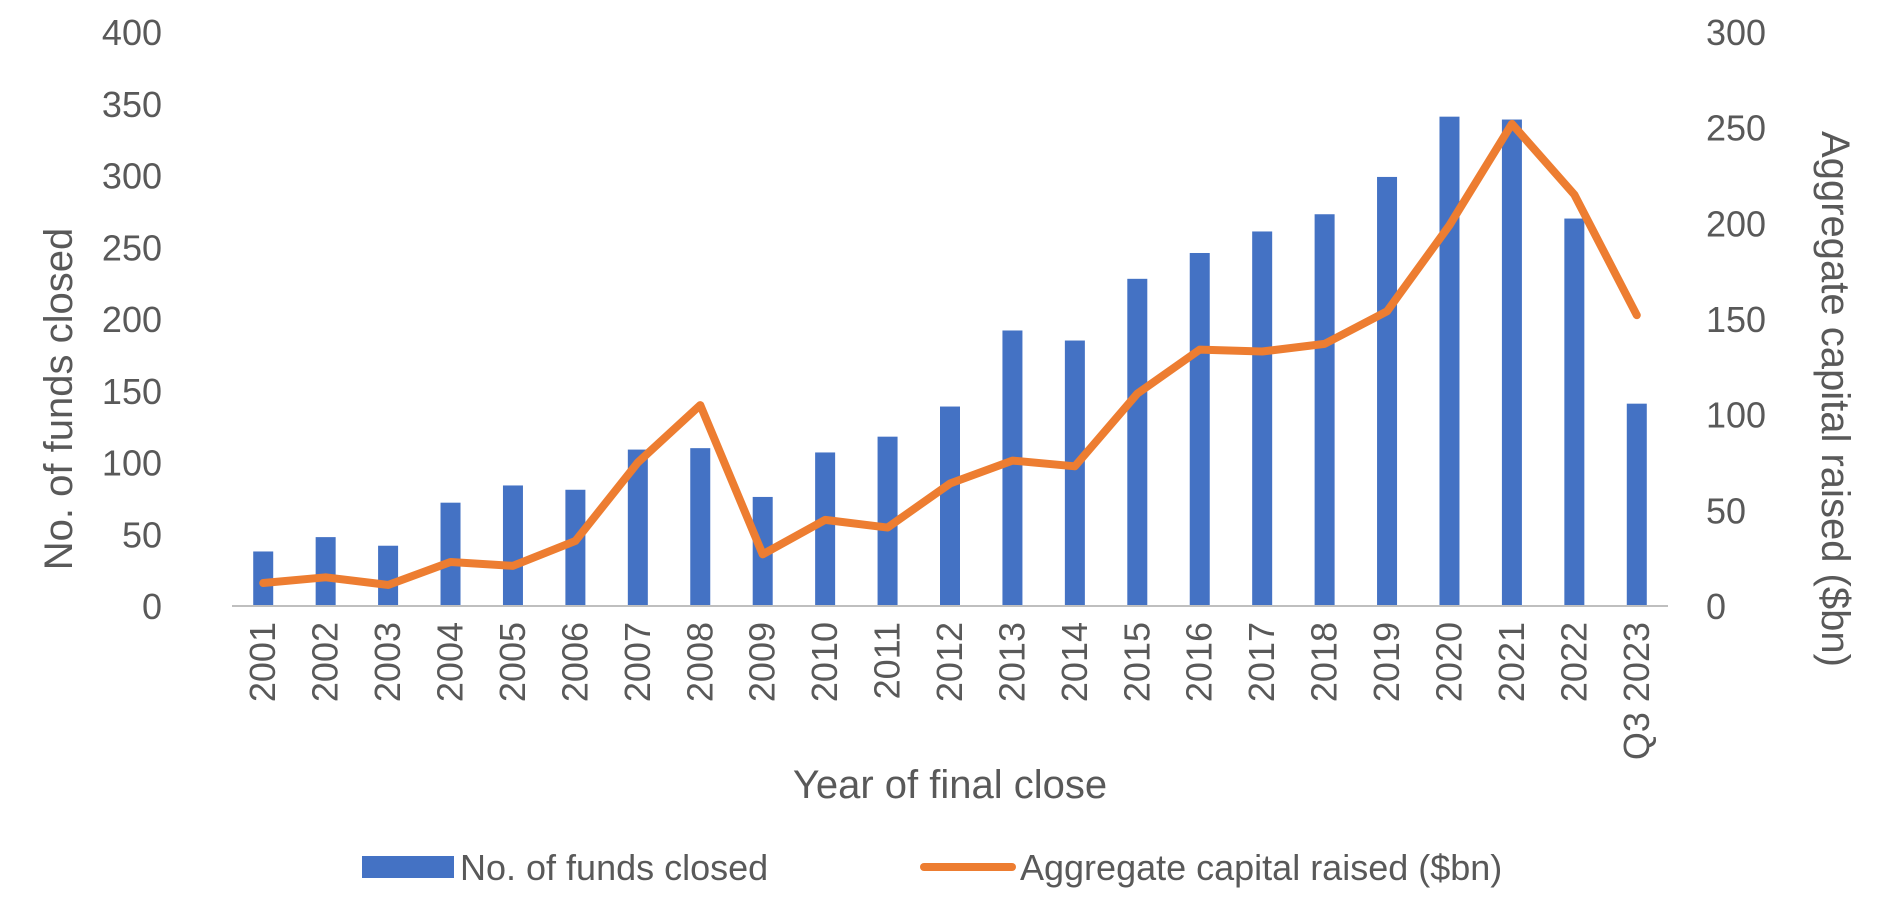 This screenshot has height=907, width=1891. I want to click on bar-2008, so click(700, 527).